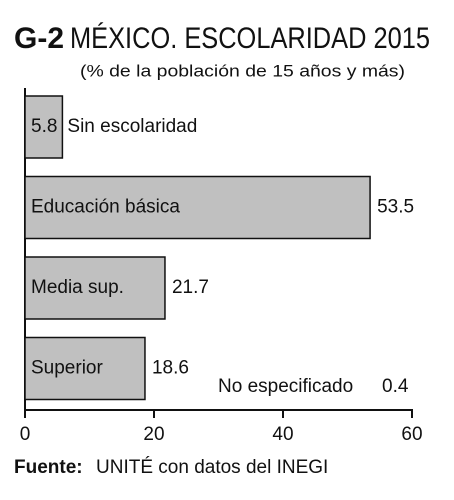 The height and width of the screenshot is (500, 454). What do you see at coordinates (395, 386) in the screenshot?
I see `annotation-value: 0.4` at bounding box center [395, 386].